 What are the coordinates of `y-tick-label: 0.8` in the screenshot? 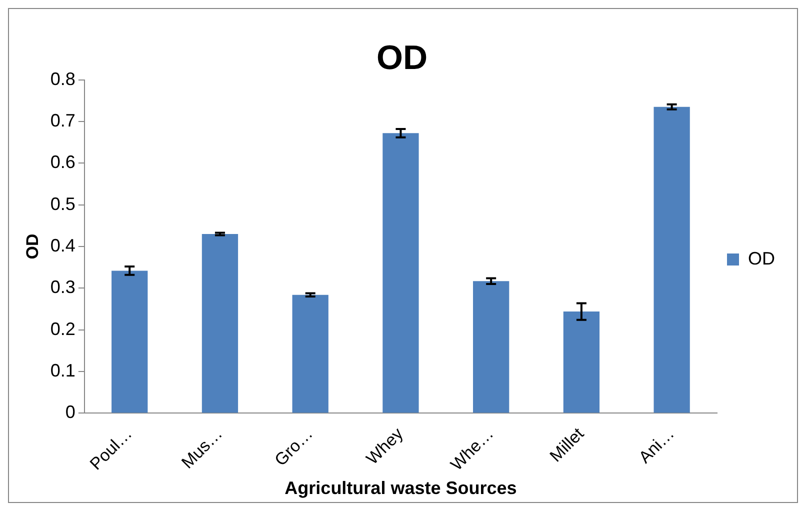 It's located at (63, 78).